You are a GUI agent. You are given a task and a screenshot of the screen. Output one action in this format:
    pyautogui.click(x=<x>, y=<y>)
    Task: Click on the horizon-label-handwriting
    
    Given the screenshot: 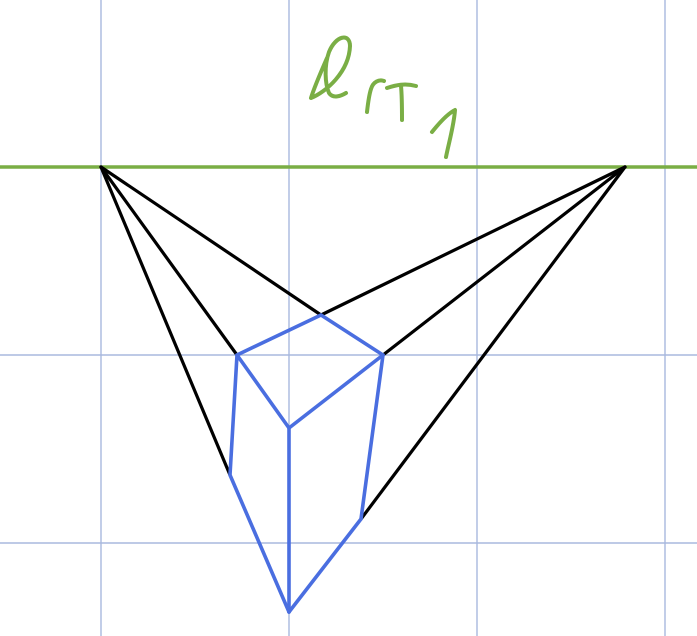 What is the action you would take?
    pyautogui.click(x=383, y=97)
    